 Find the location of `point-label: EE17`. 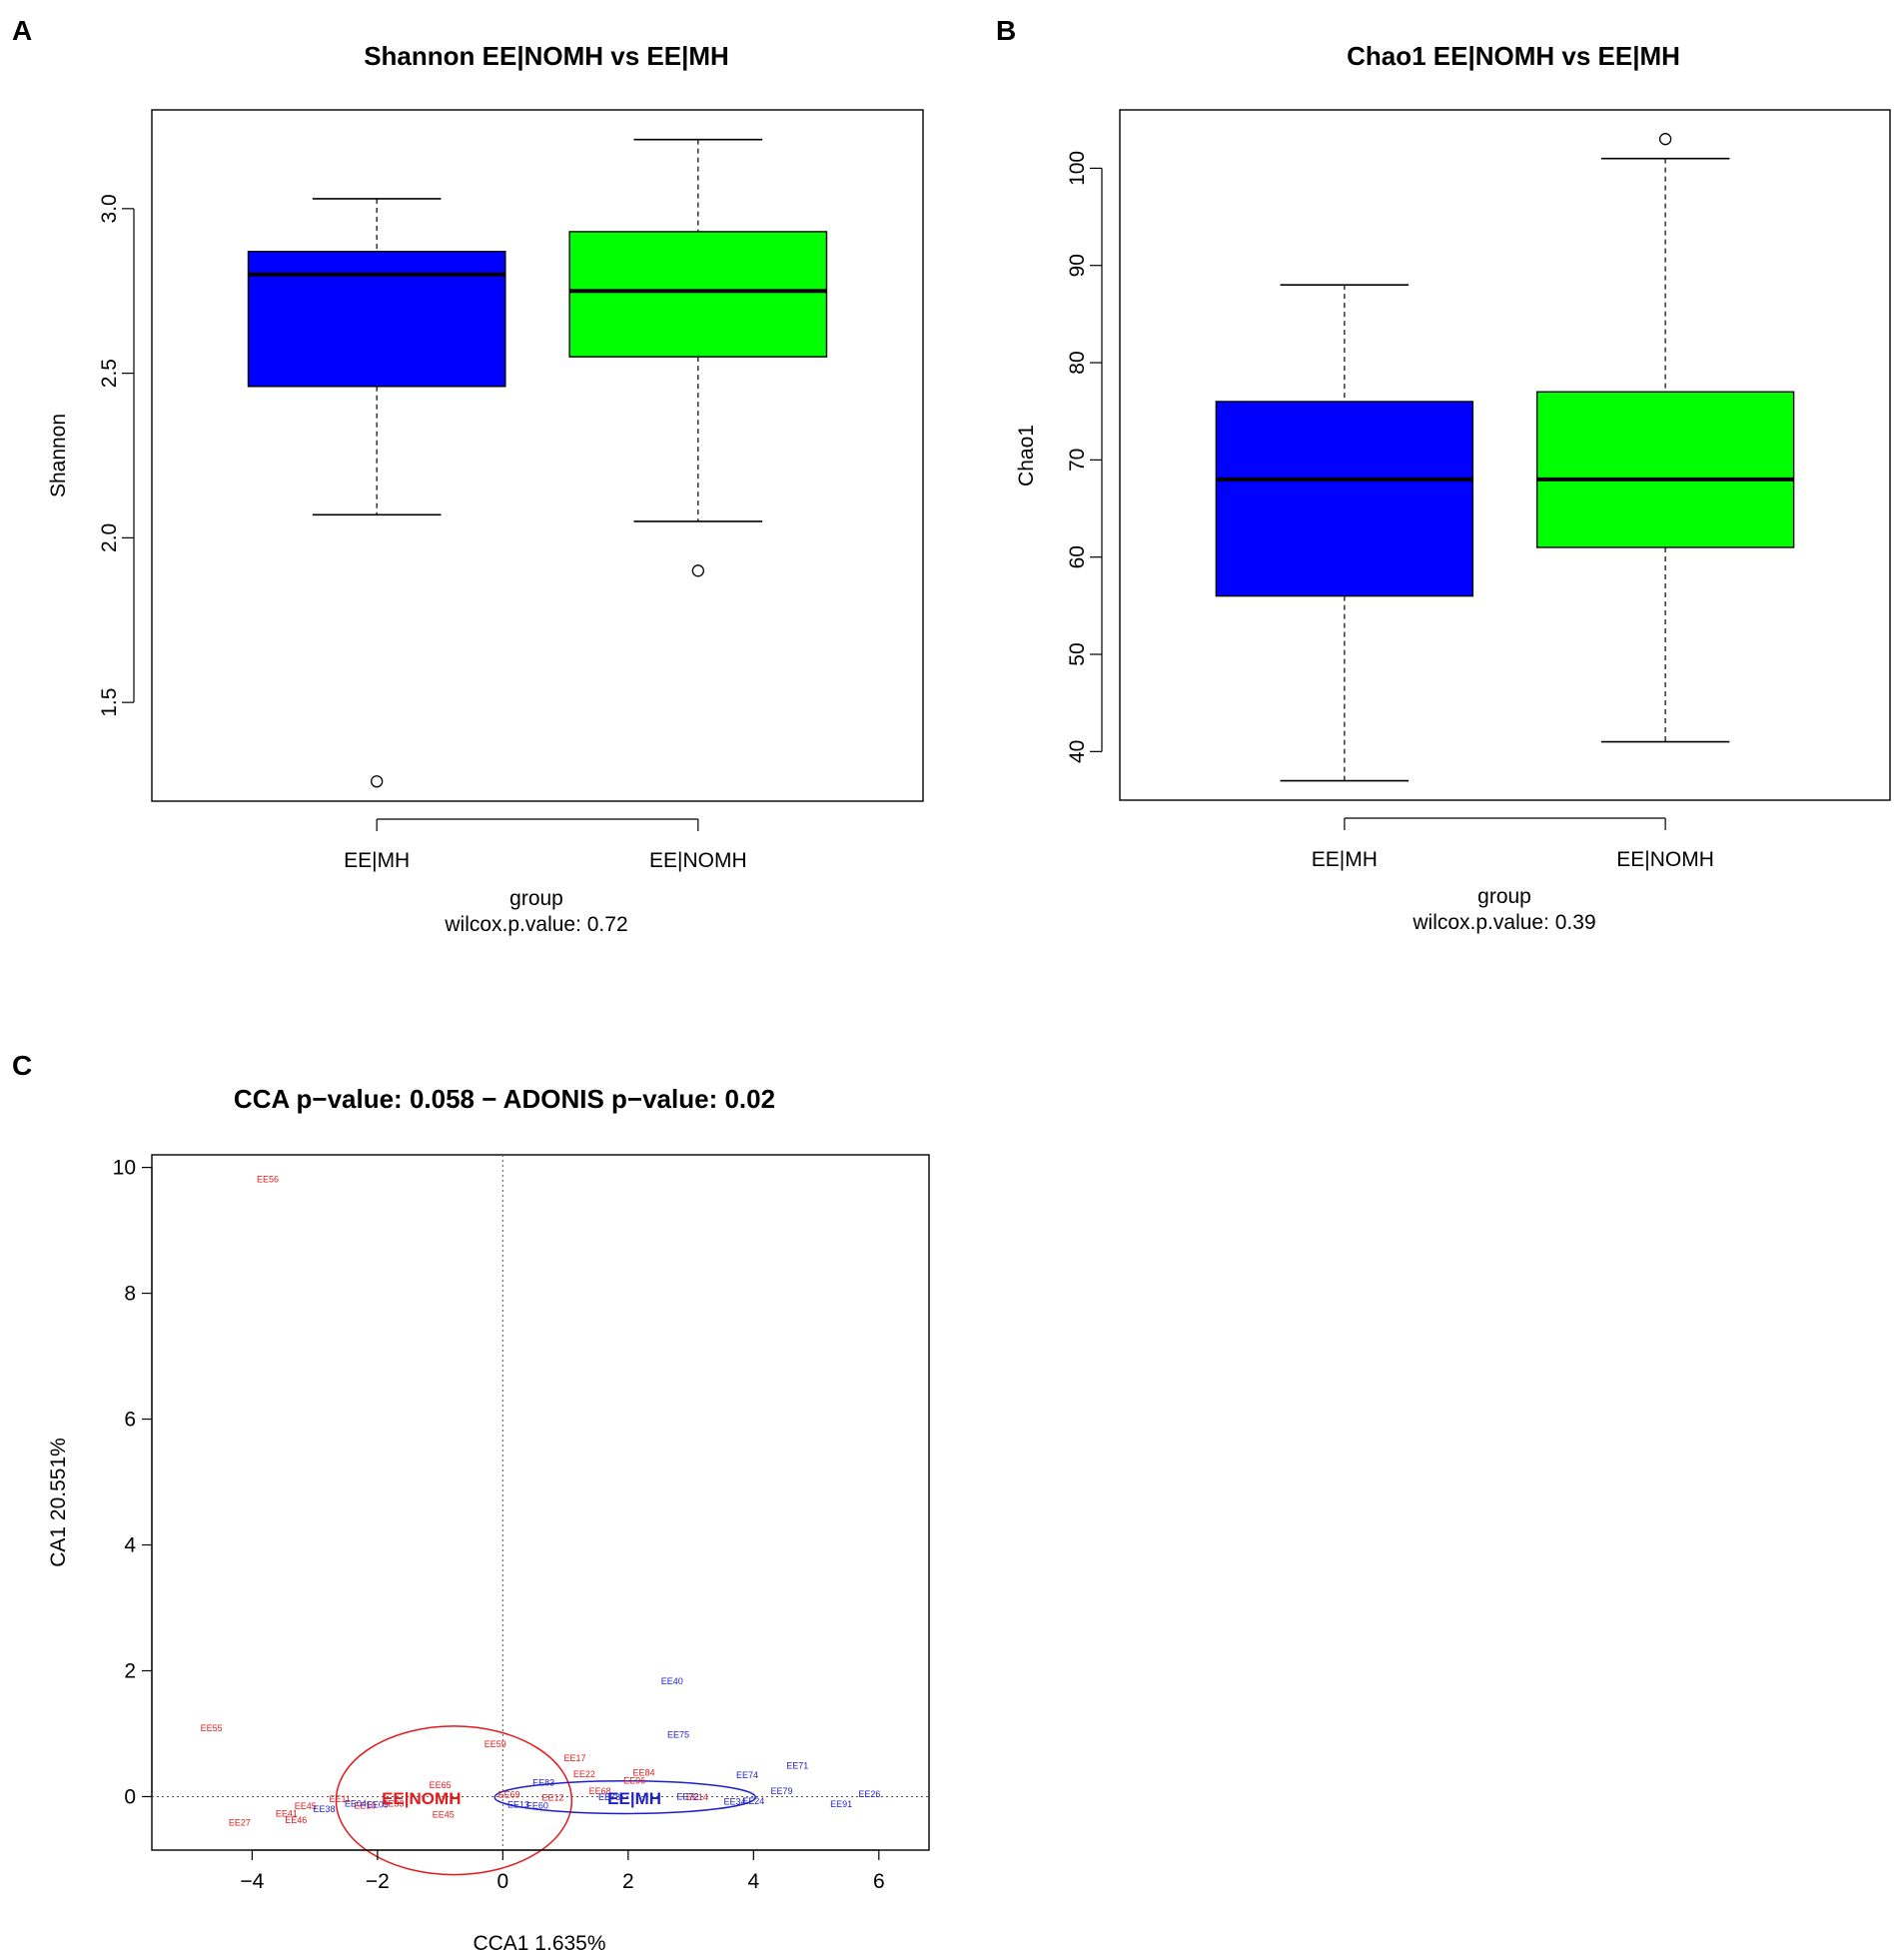

point-label: EE17 is located at coordinates (574, 1758).